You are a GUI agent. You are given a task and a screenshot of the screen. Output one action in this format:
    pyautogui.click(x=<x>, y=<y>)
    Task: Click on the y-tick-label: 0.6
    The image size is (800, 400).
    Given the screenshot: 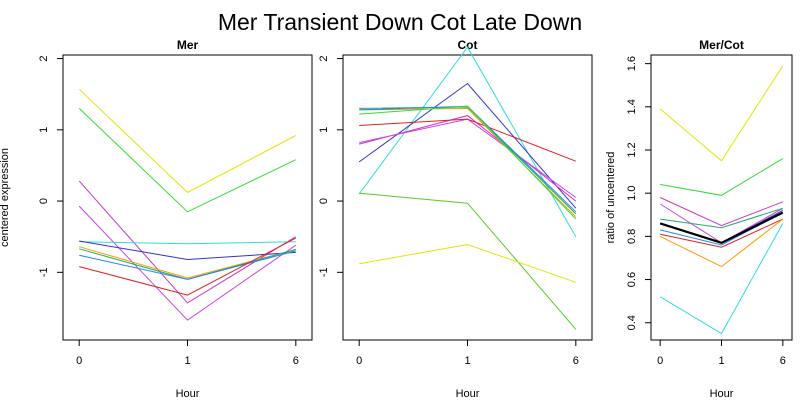 What is the action you would take?
    pyautogui.click(x=632, y=279)
    